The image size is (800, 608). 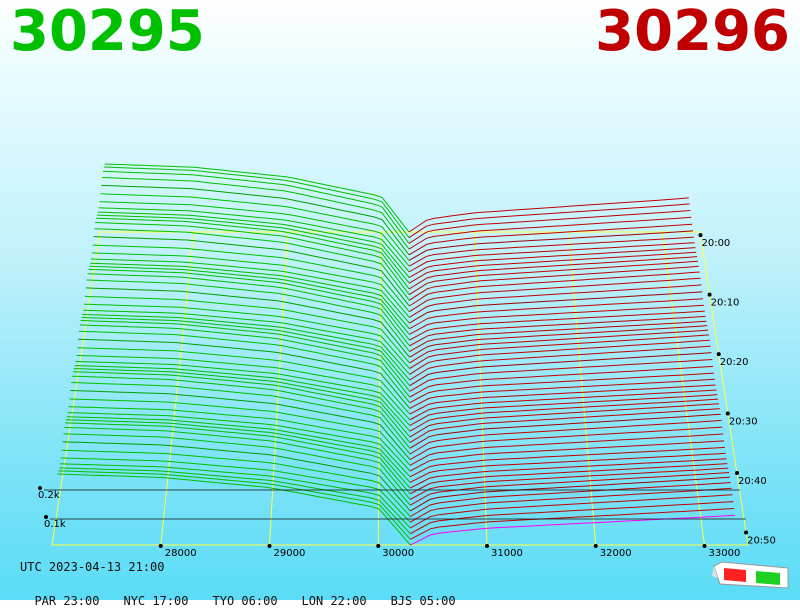 I want to click on depth-tick-label: 0.1k, so click(x=55, y=524).